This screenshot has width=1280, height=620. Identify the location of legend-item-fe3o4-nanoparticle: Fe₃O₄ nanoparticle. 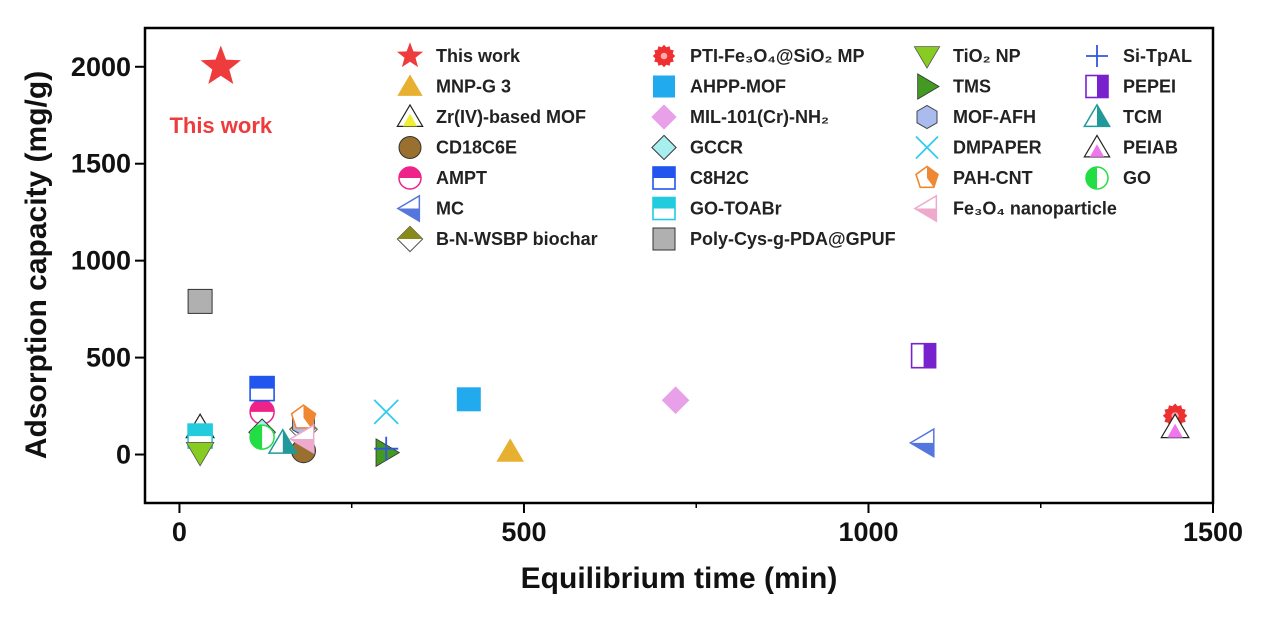
(1015, 208).